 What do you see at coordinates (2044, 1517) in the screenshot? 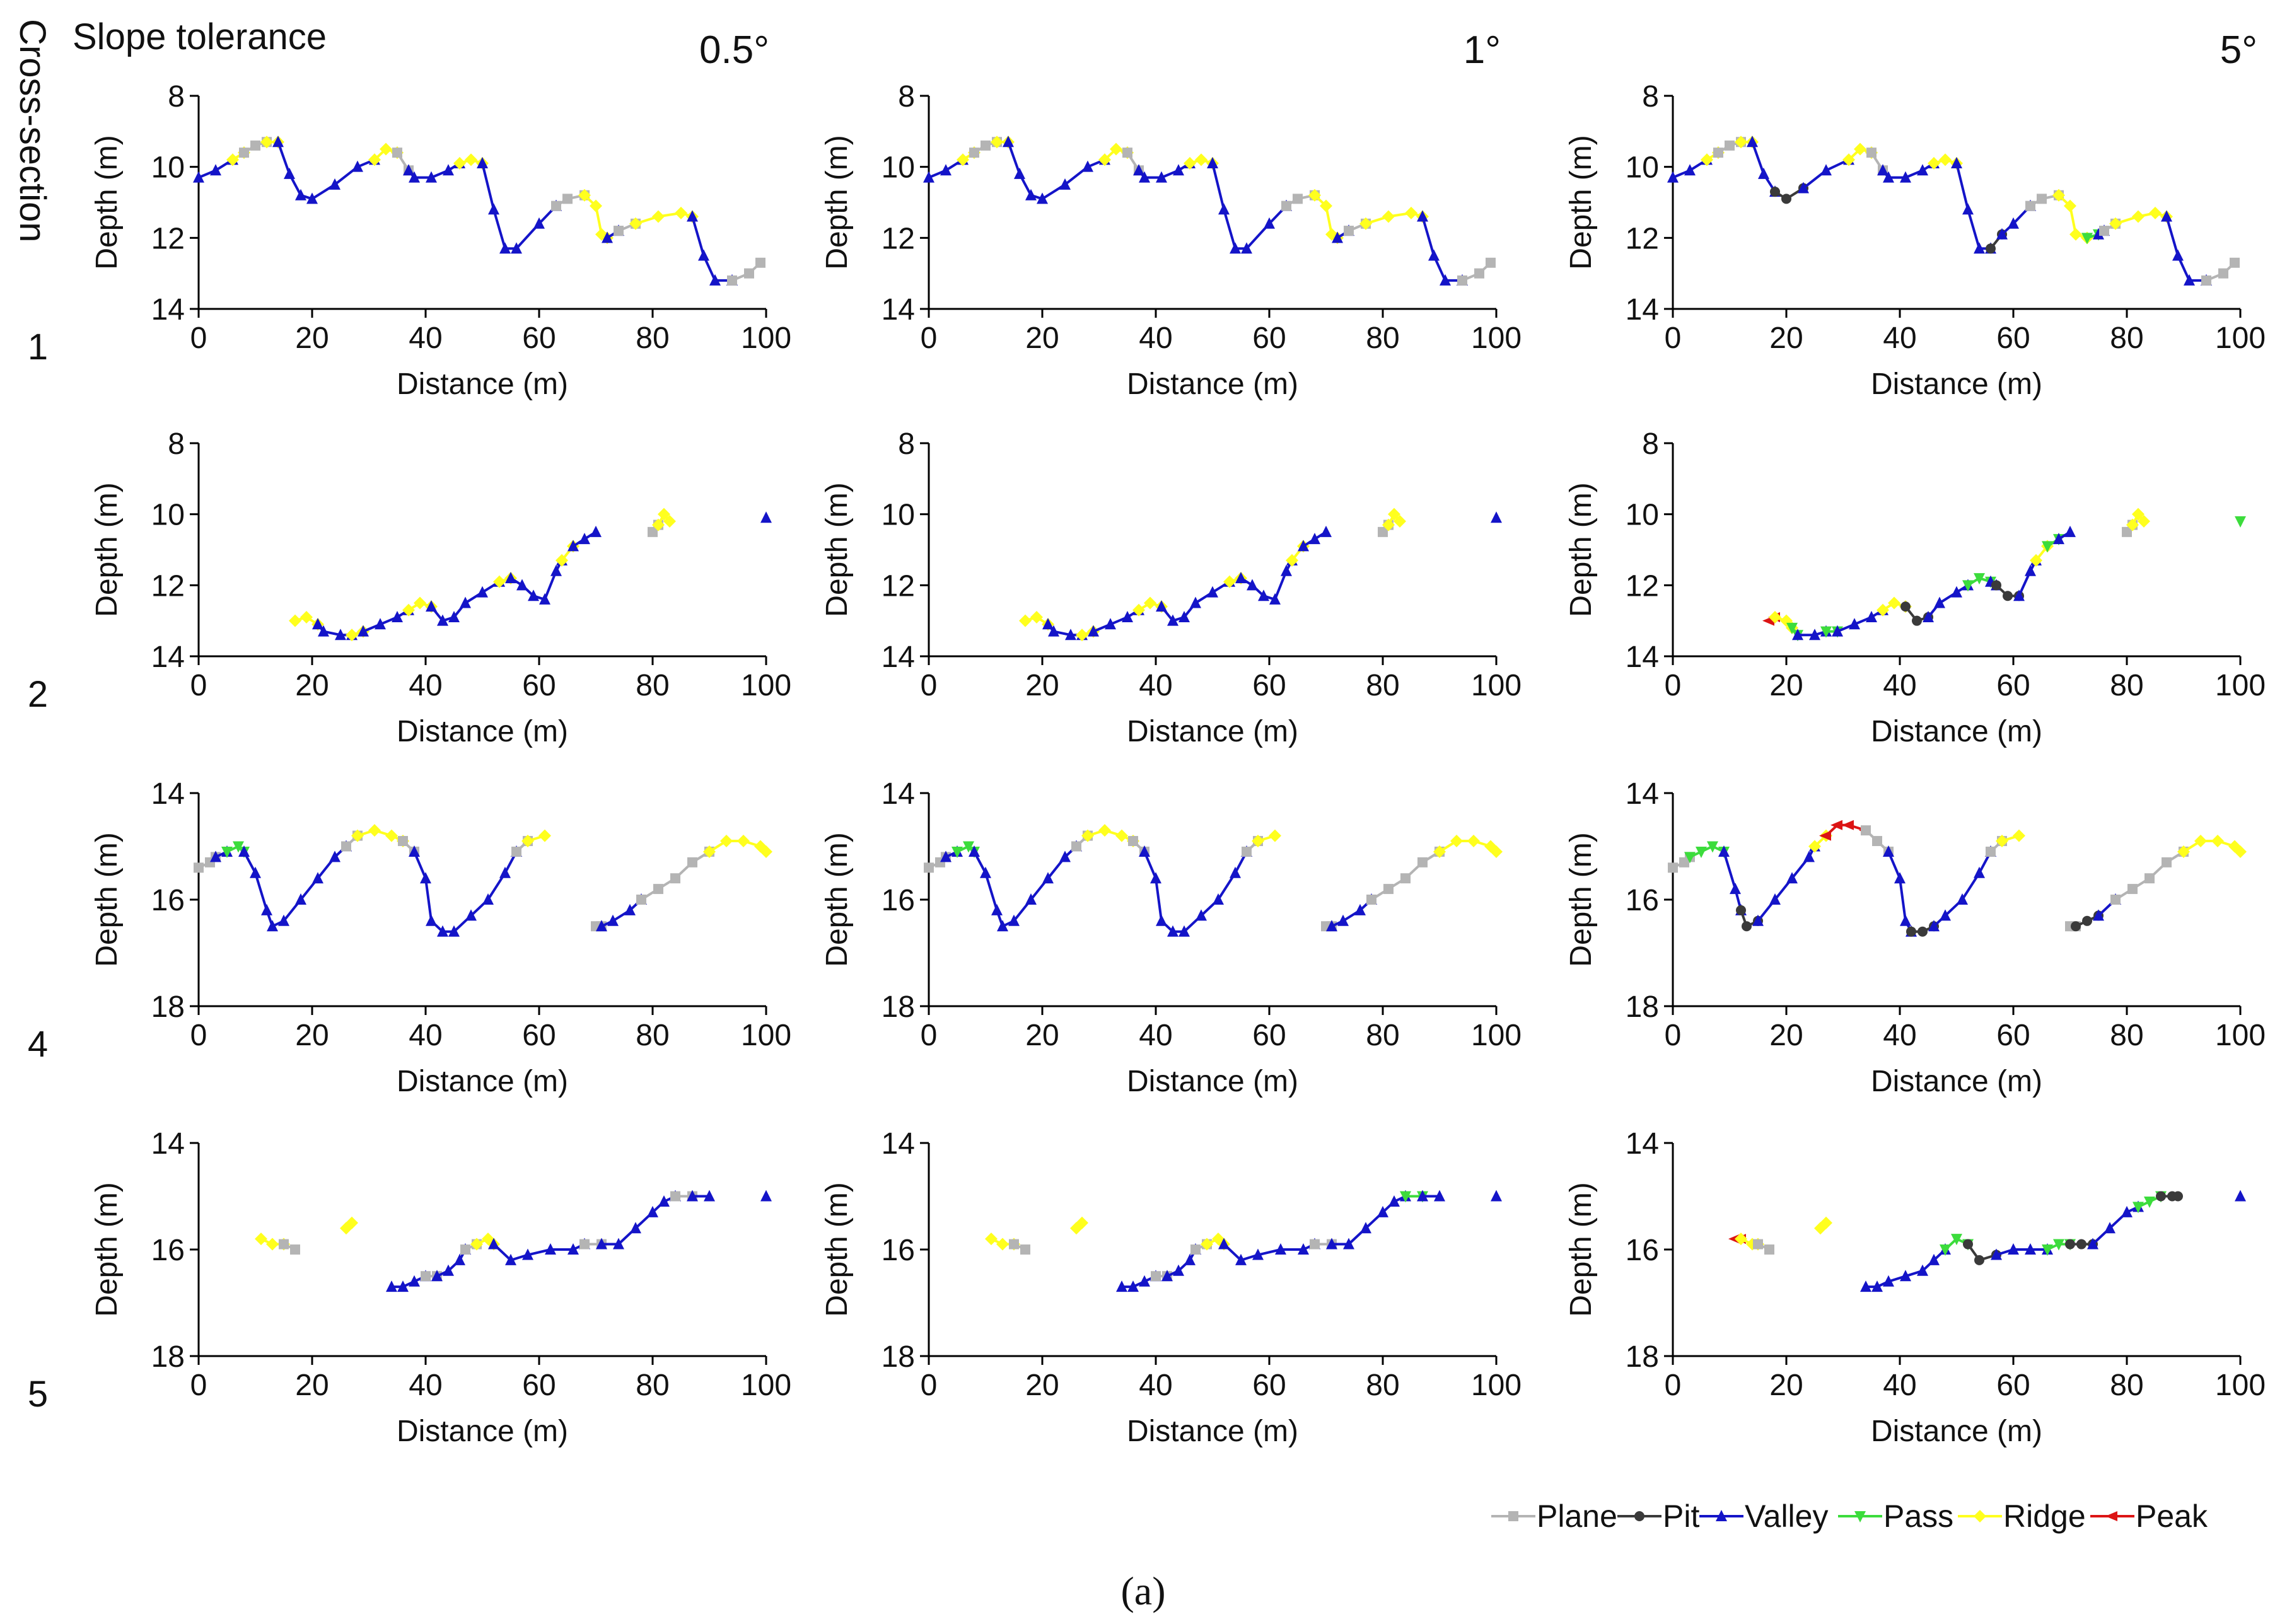
I see `legend-label: Ridge` at bounding box center [2044, 1517].